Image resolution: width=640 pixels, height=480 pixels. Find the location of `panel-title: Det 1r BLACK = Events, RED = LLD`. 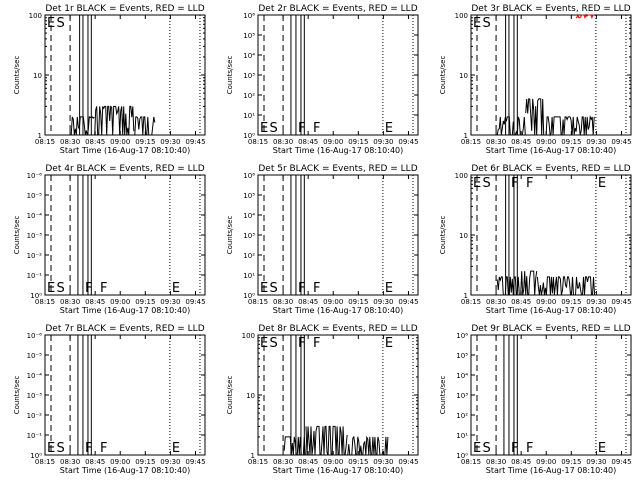

panel-title: Det 1r BLACK = Events, RED = LLD is located at coordinates (124, 9).